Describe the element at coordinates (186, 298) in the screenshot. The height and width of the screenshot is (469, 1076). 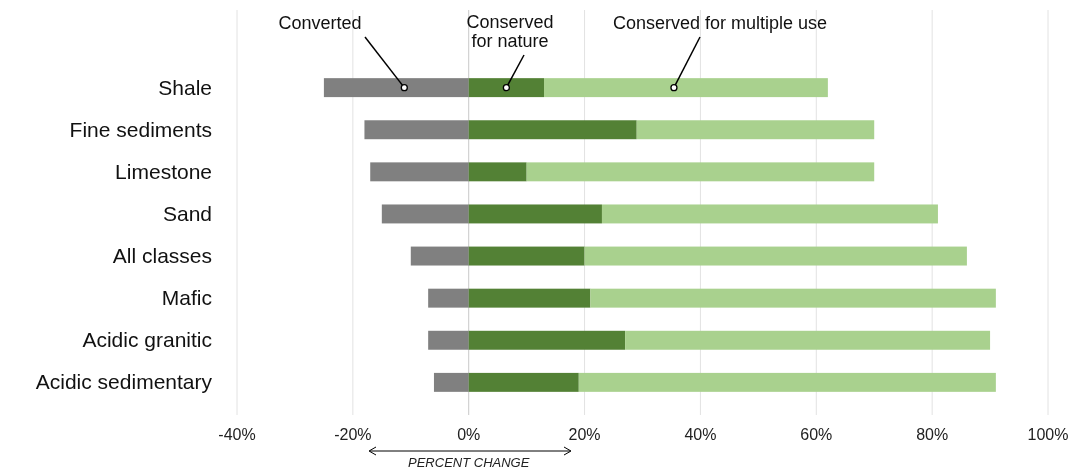
I see `y-tick-label: Mafic` at that location.